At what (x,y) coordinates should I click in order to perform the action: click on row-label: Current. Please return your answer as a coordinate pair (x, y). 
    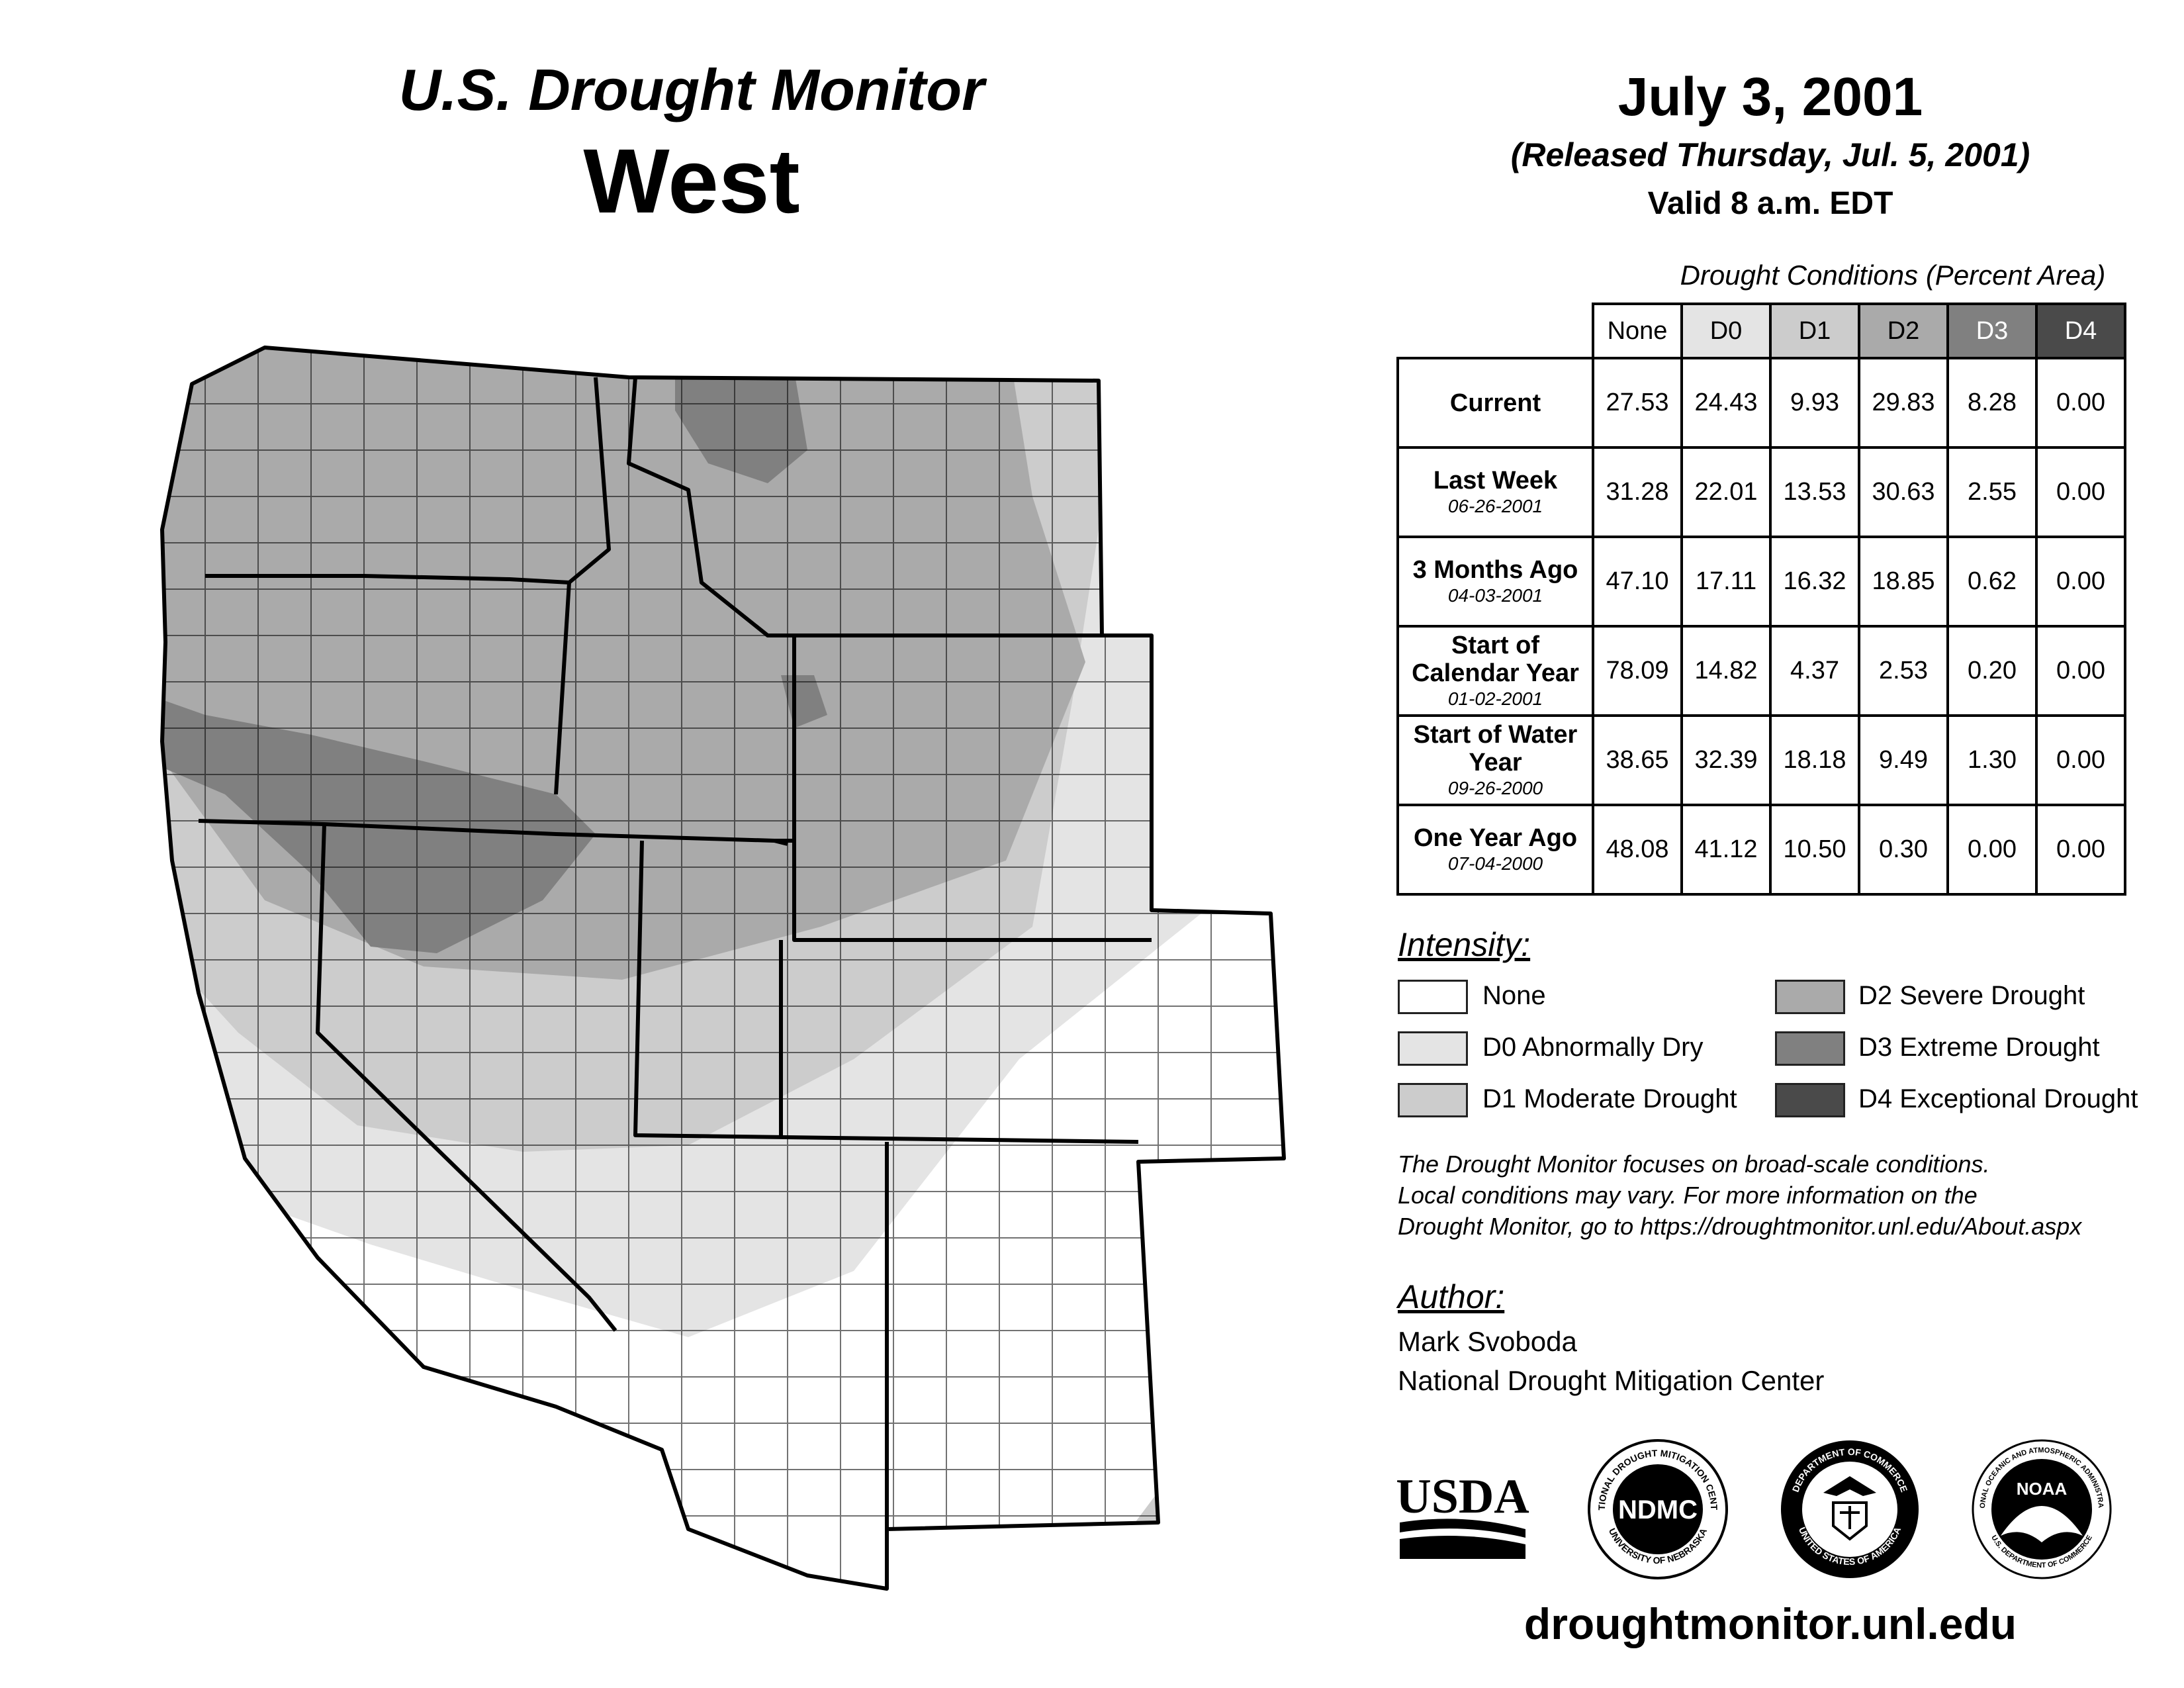
    Looking at the image, I should click on (1495, 403).